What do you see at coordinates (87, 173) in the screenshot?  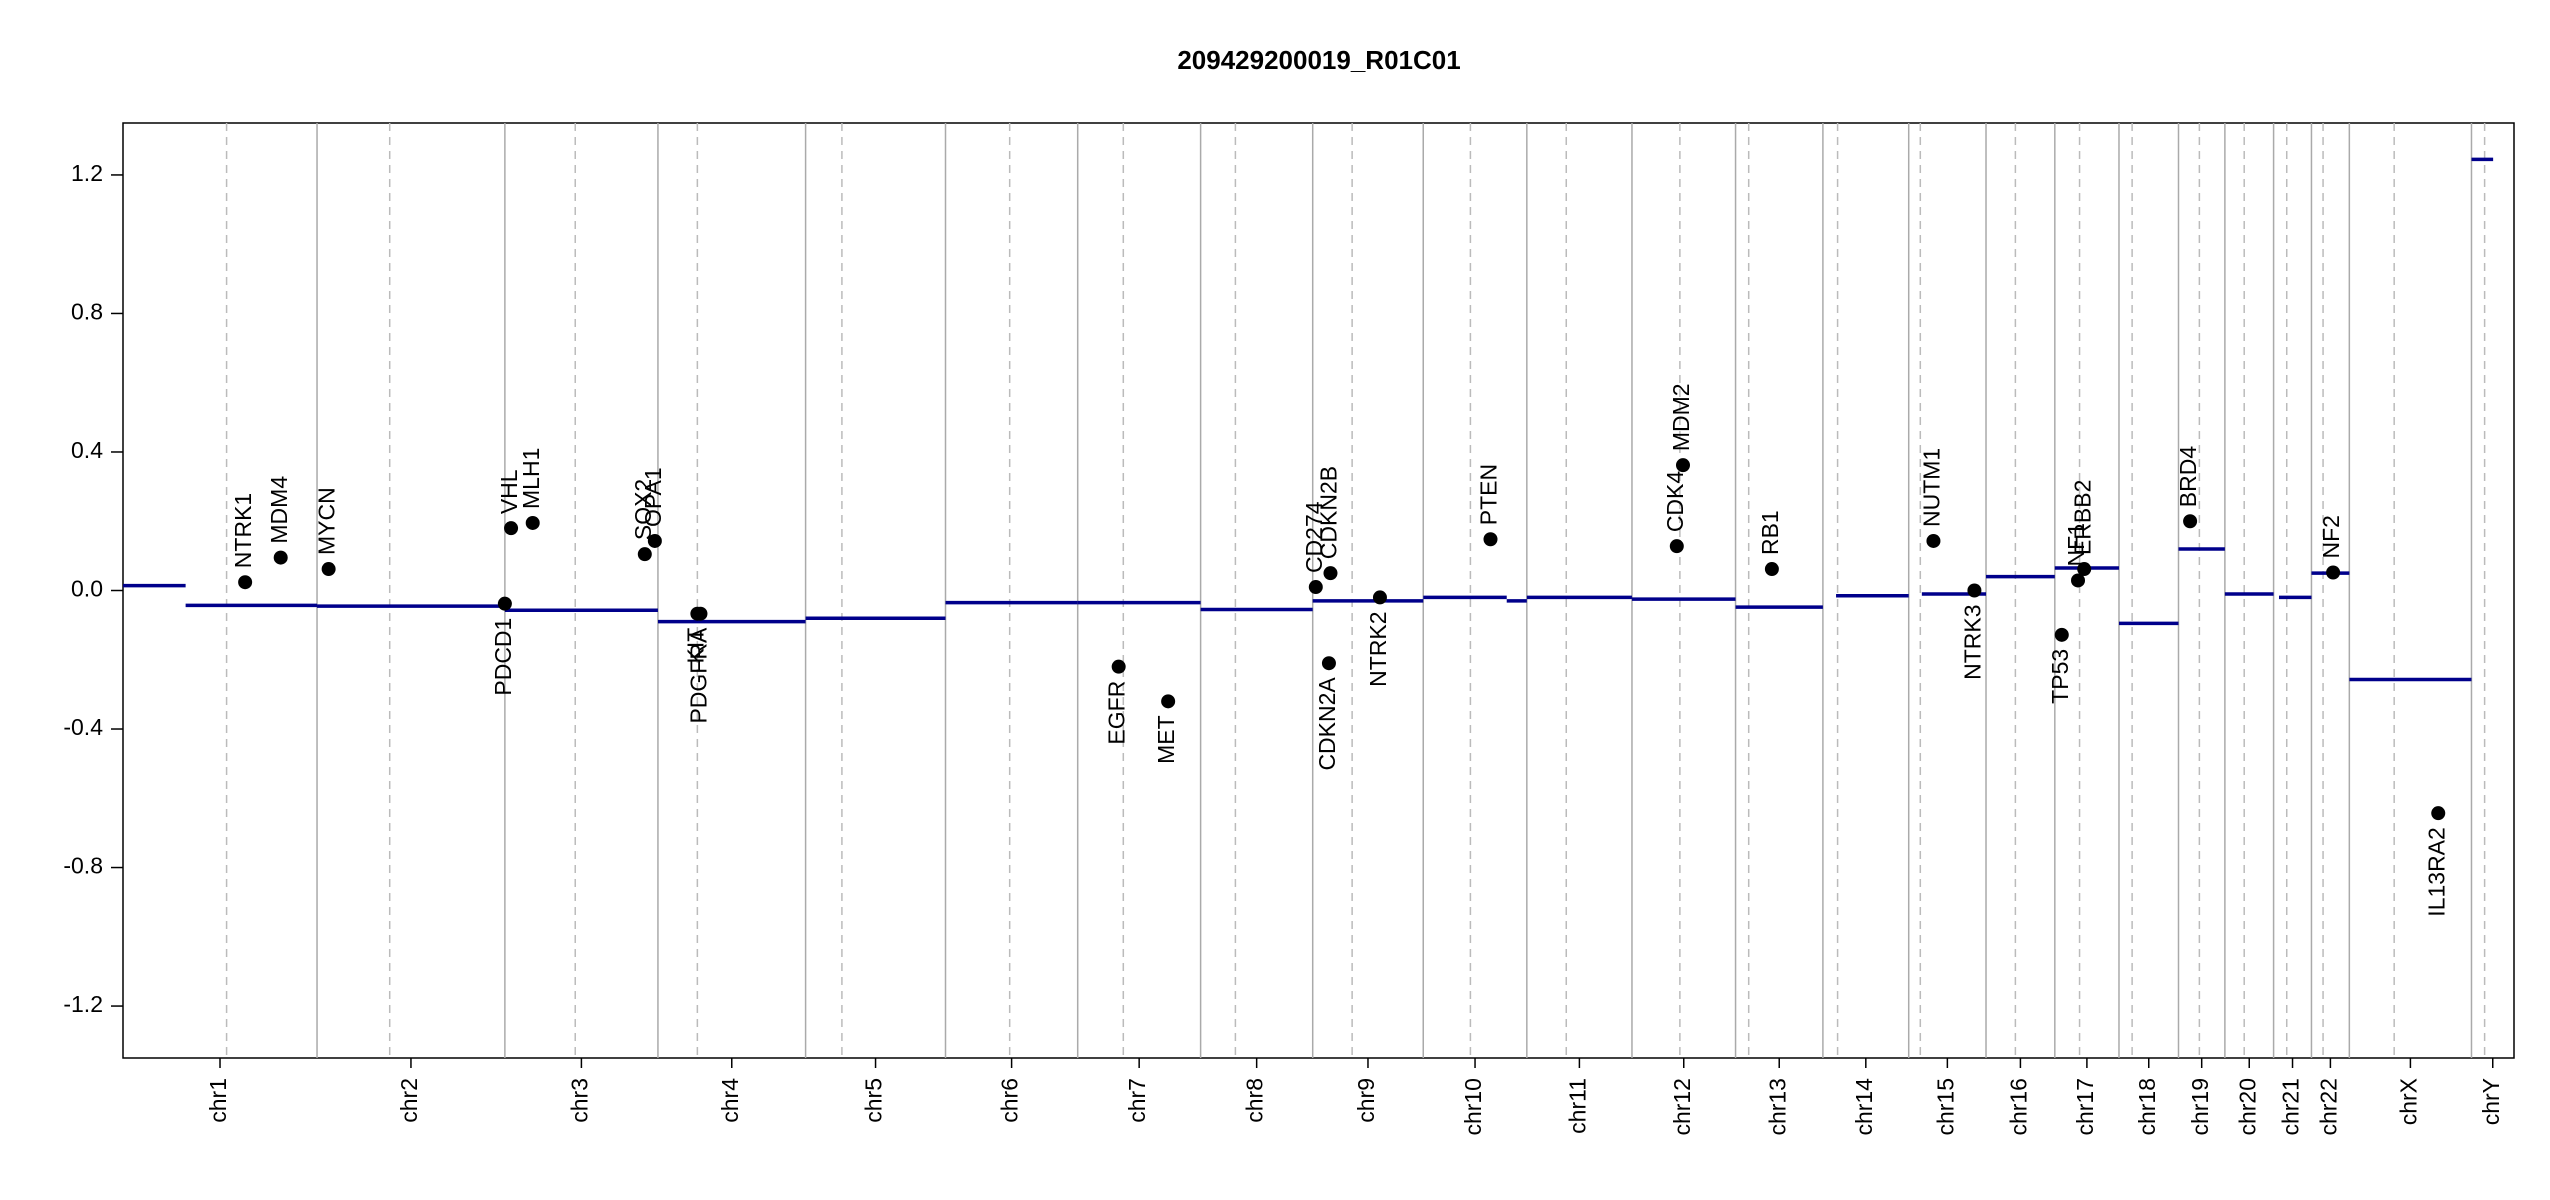 I see `y-tick-label: 1.2` at bounding box center [87, 173].